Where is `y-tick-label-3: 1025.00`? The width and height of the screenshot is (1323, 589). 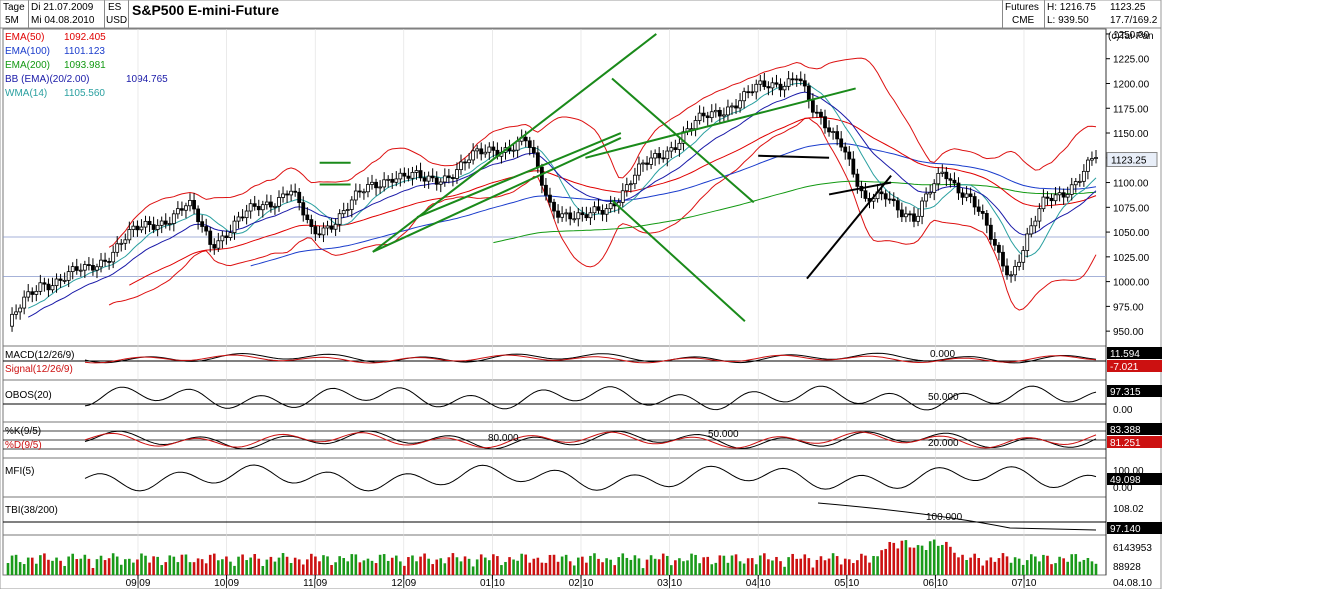
y-tick-label-3: 1025.00 is located at coordinates (1131, 258).